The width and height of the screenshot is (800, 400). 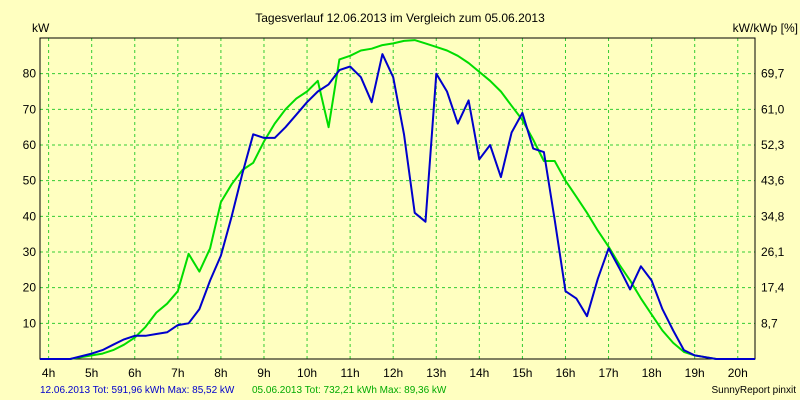 What do you see at coordinates (773, 74) in the screenshot?
I see `y2-tick-label: 69,7` at bounding box center [773, 74].